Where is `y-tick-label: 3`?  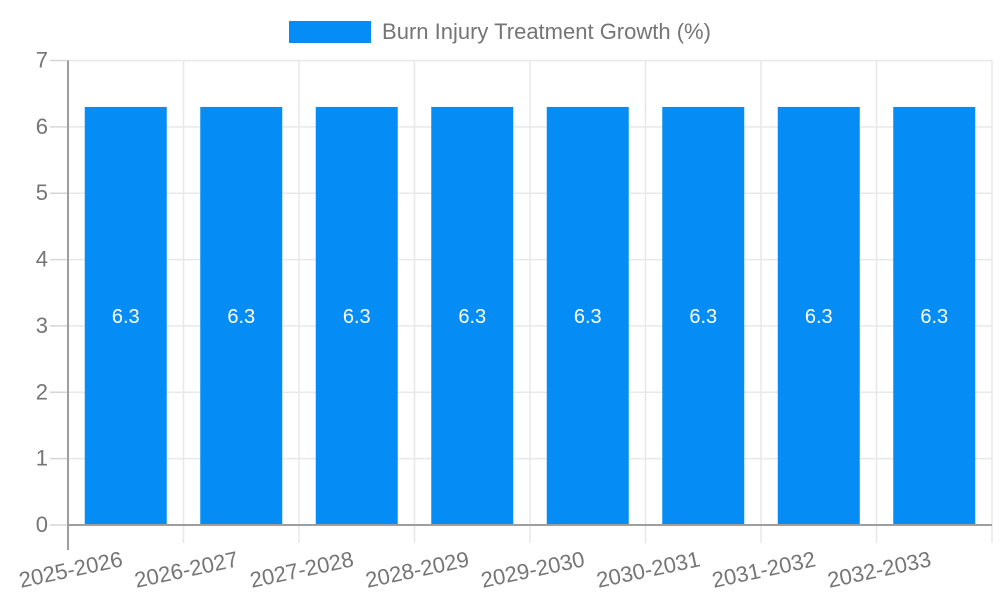 y-tick-label: 3 is located at coordinates (42, 325).